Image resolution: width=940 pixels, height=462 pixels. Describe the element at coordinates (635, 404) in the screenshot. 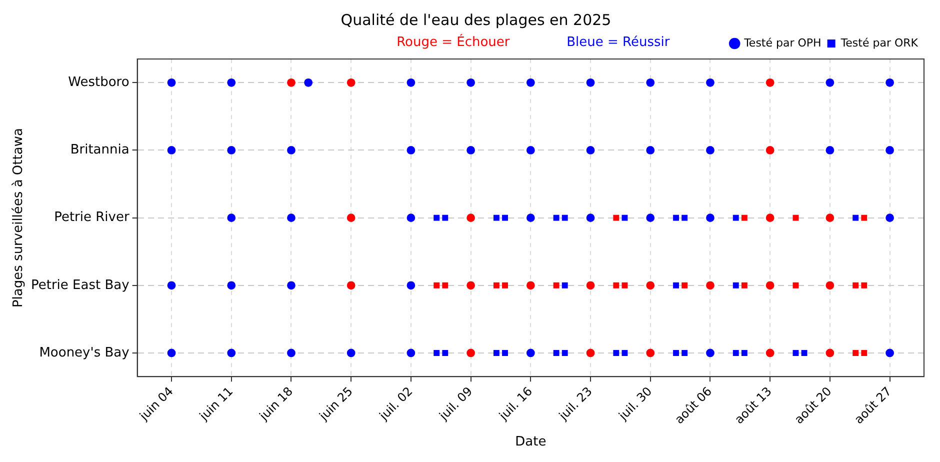

I see `x-tick-label: juil. 30` at that location.